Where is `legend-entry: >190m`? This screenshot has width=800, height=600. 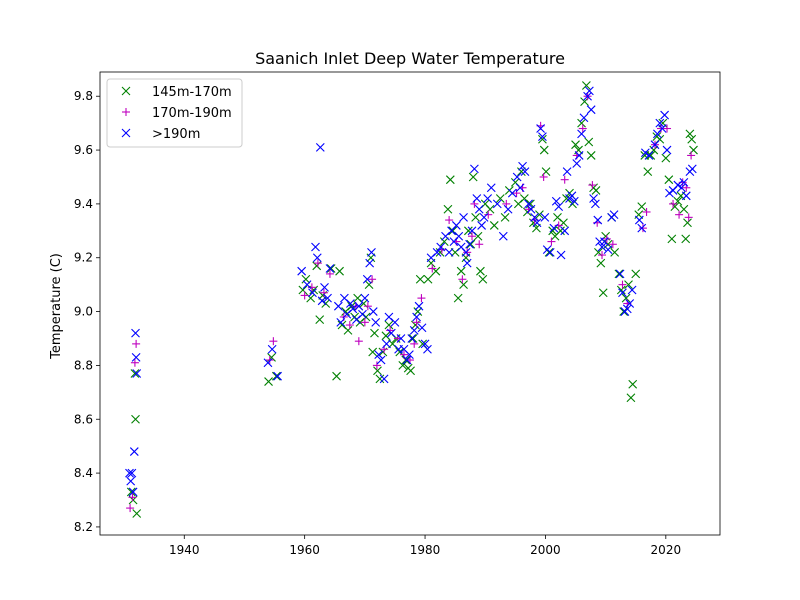 legend-entry: >190m is located at coordinates (160, 134).